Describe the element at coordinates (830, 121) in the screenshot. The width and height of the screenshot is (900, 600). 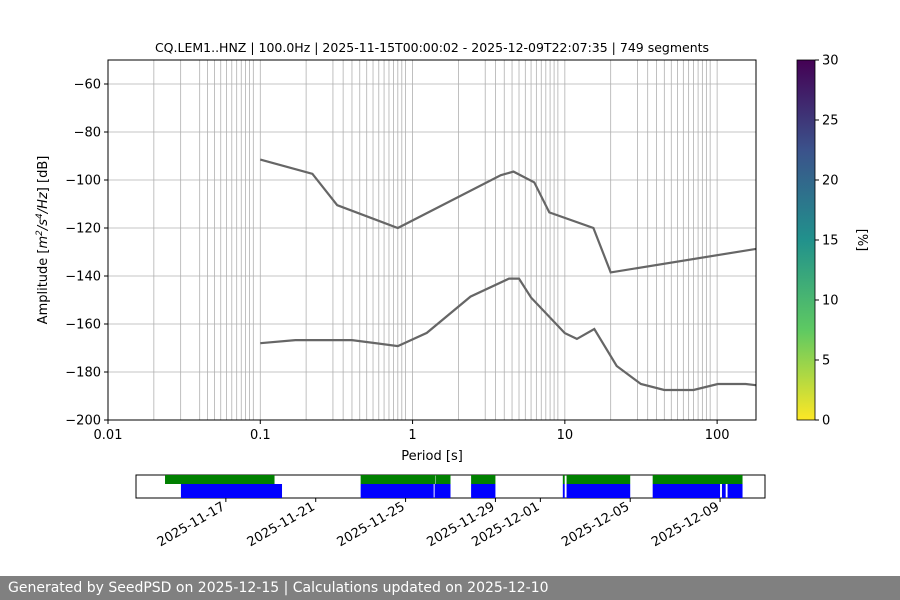
I see `colorbar-tick-label: 25` at that location.